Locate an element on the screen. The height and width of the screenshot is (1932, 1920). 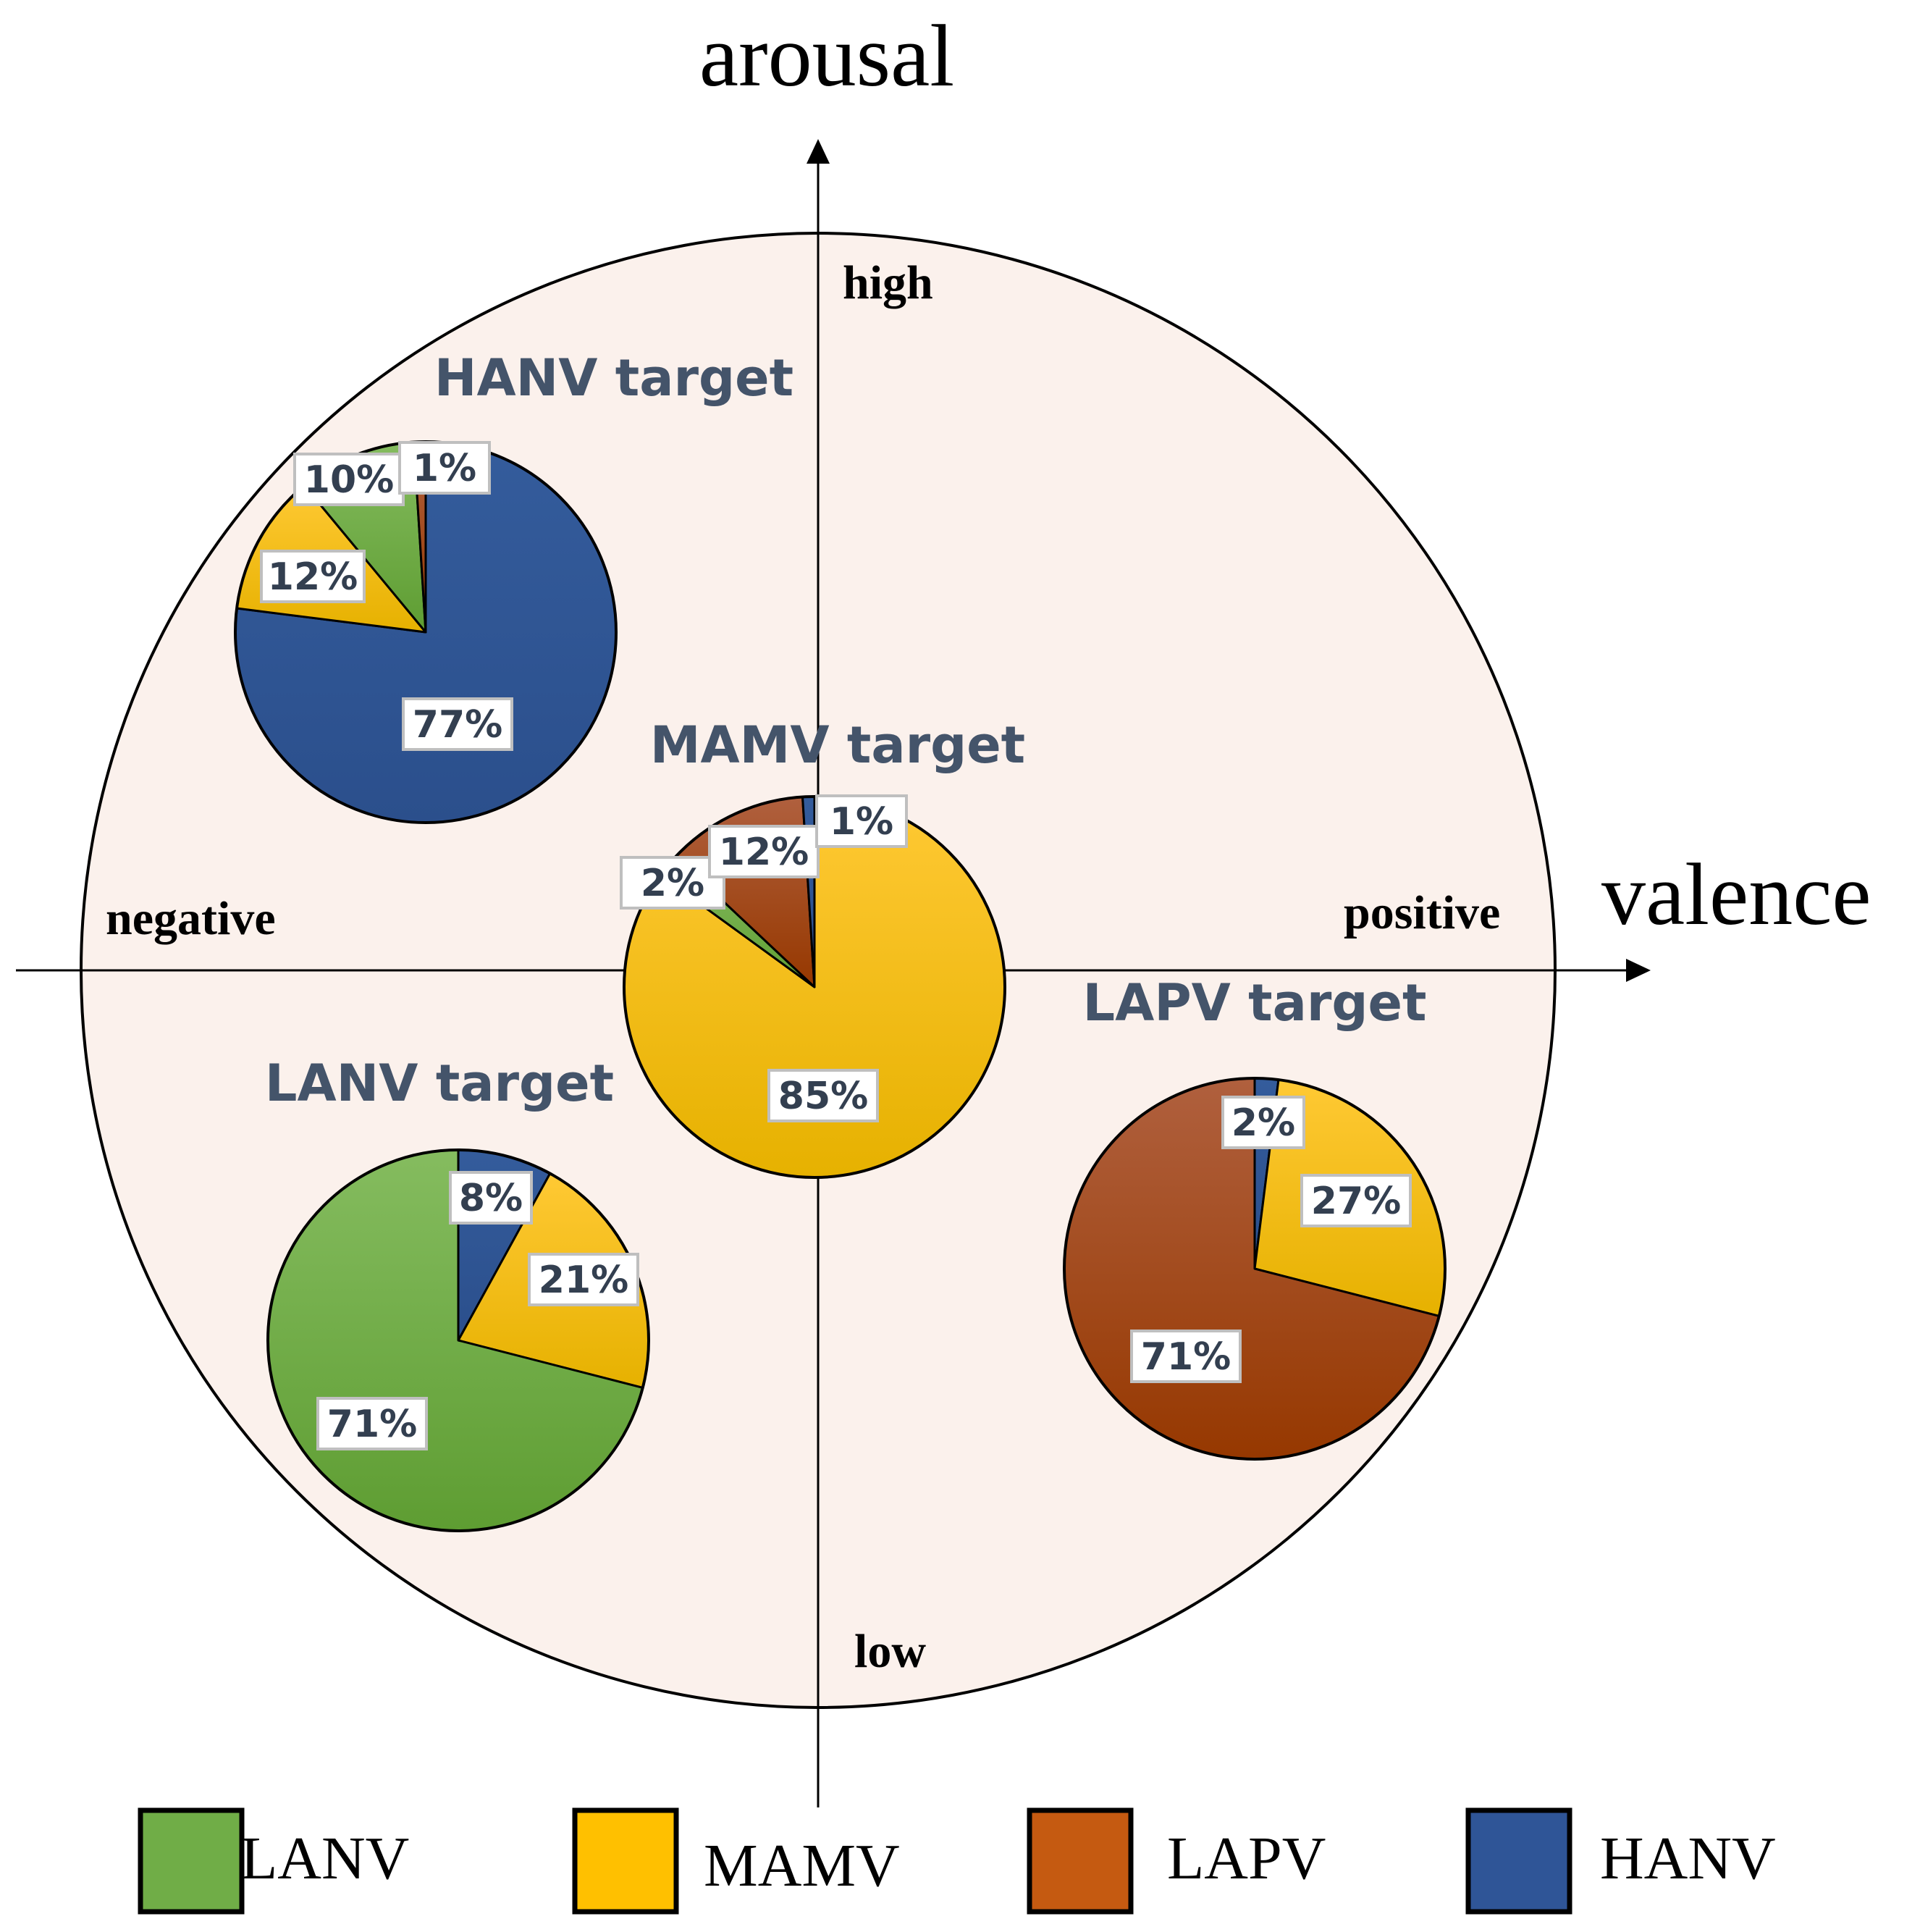
lapv-target-label-box-hanv is located at coordinates (1263, 1122).